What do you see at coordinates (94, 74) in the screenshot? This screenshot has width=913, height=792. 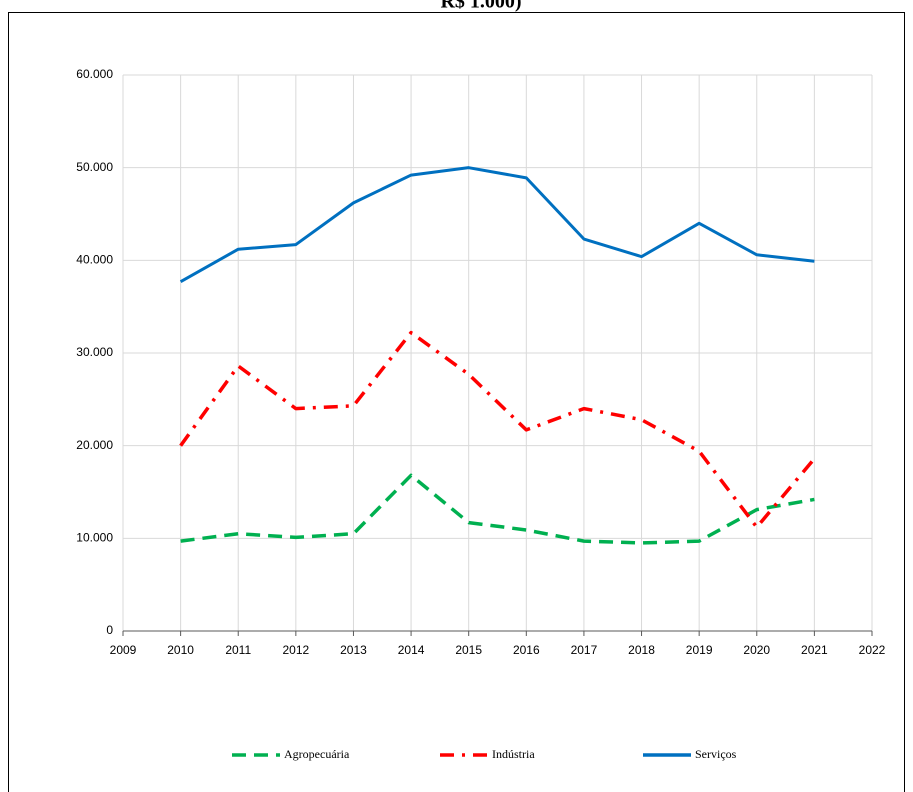 I see `y-tick-label: 60.000` at bounding box center [94, 74].